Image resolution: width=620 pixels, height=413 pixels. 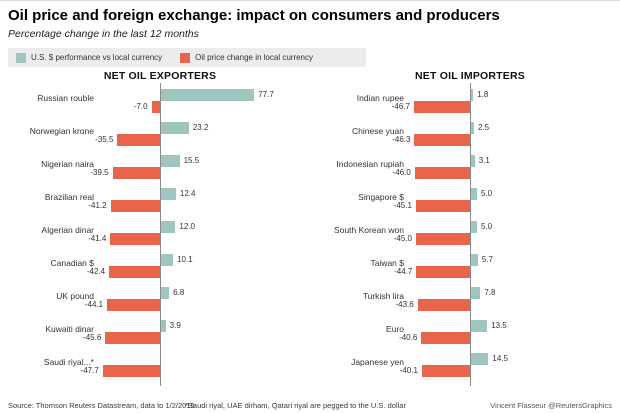 What do you see at coordinates (395, 329) in the screenshot?
I see `category-label: Euro` at bounding box center [395, 329].